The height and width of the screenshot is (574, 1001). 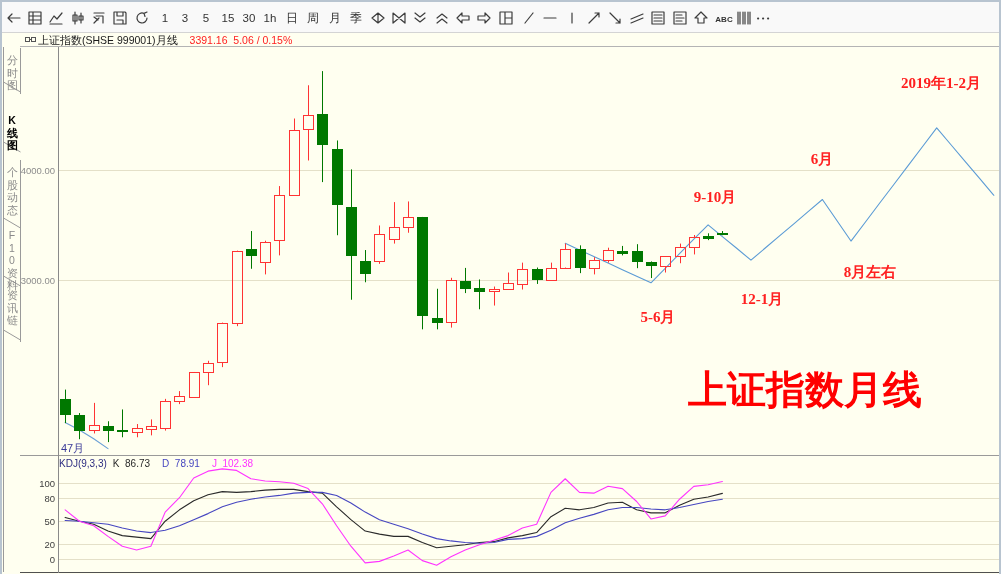 I want to click on text: 5, so click(x=206, y=18).